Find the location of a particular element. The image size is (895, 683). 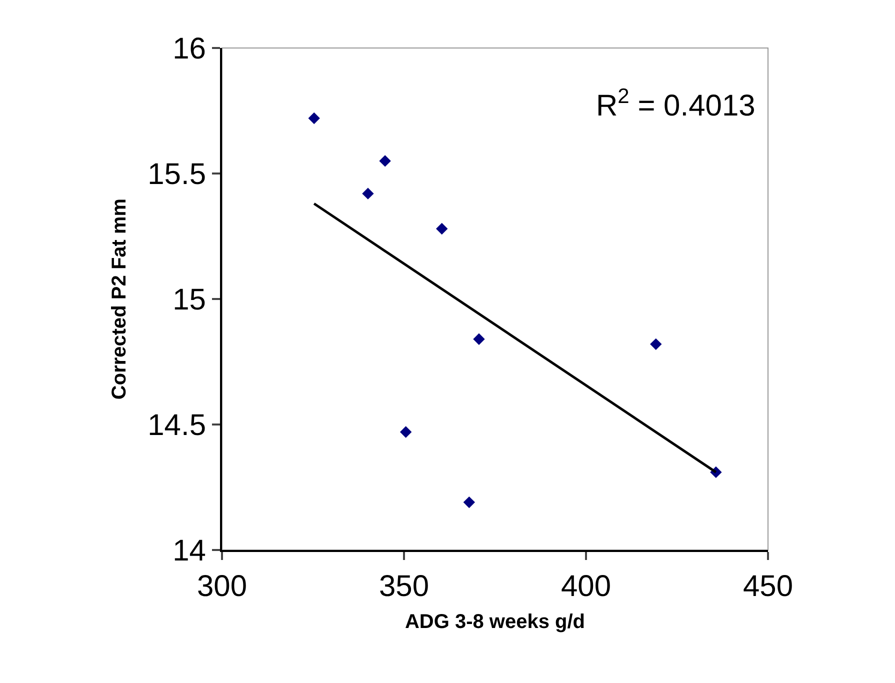

x-tick-label: 450 is located at coordinates (768, 586).